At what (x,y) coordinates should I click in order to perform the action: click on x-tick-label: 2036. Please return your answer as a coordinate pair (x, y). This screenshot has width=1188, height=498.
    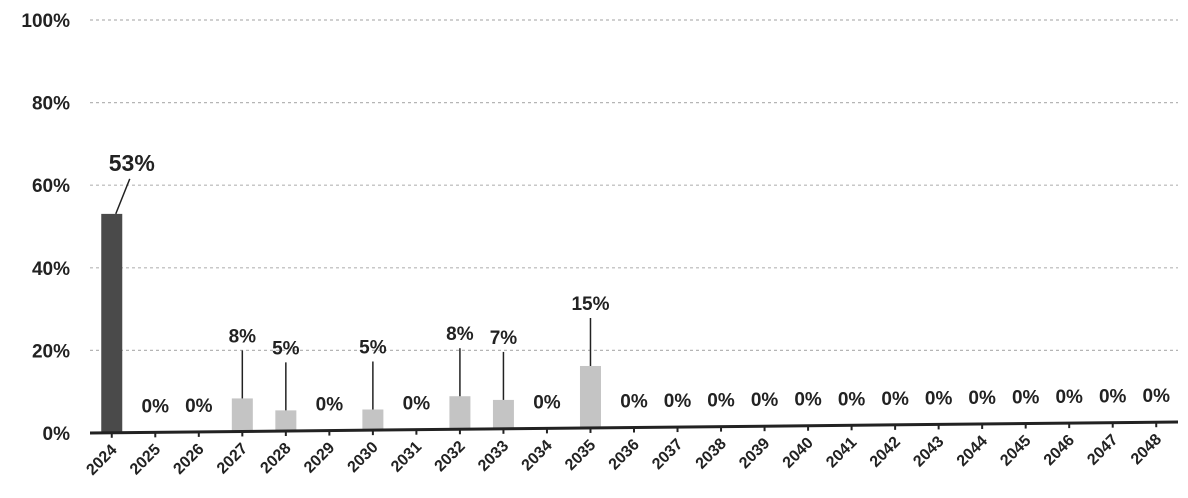
    Looking at the image, I should click on (624, 454).